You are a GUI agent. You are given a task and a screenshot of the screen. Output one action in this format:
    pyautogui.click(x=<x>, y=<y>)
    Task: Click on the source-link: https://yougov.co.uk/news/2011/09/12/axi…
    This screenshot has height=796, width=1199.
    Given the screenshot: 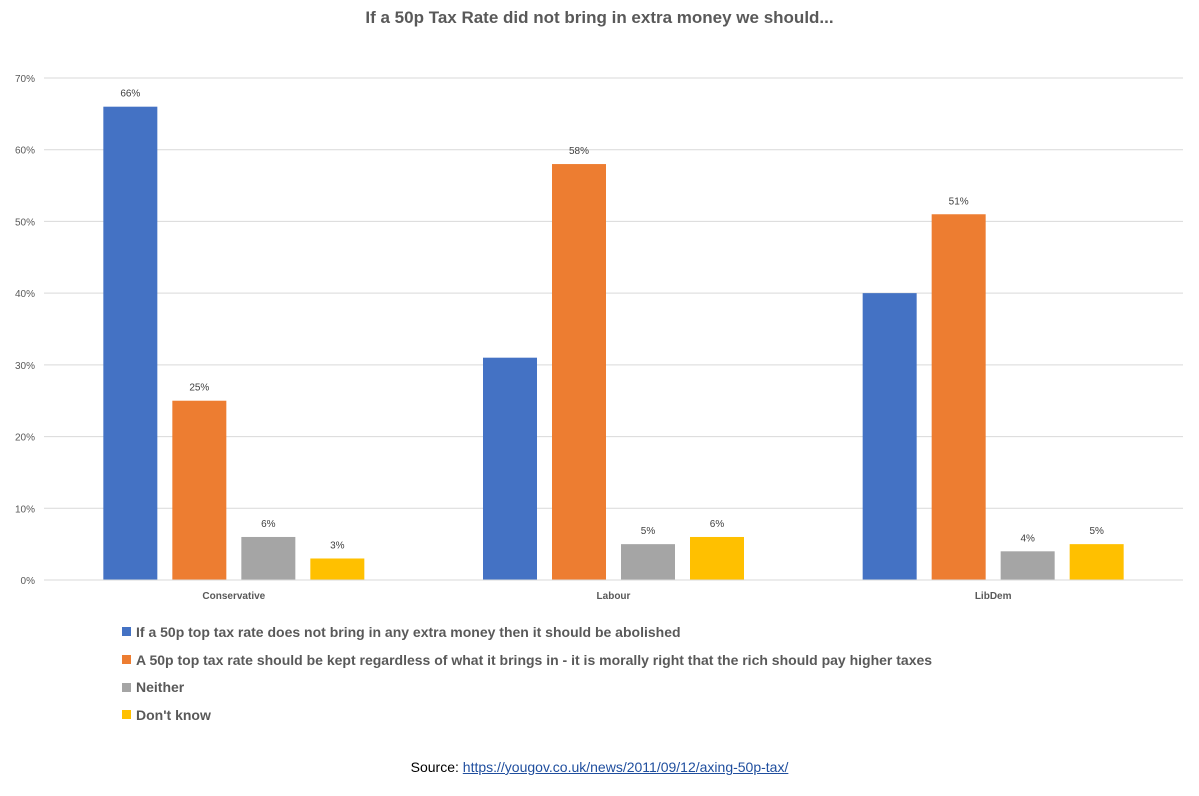 What is the action you would take?
    pyautogui.click(x=625, y=767)
    